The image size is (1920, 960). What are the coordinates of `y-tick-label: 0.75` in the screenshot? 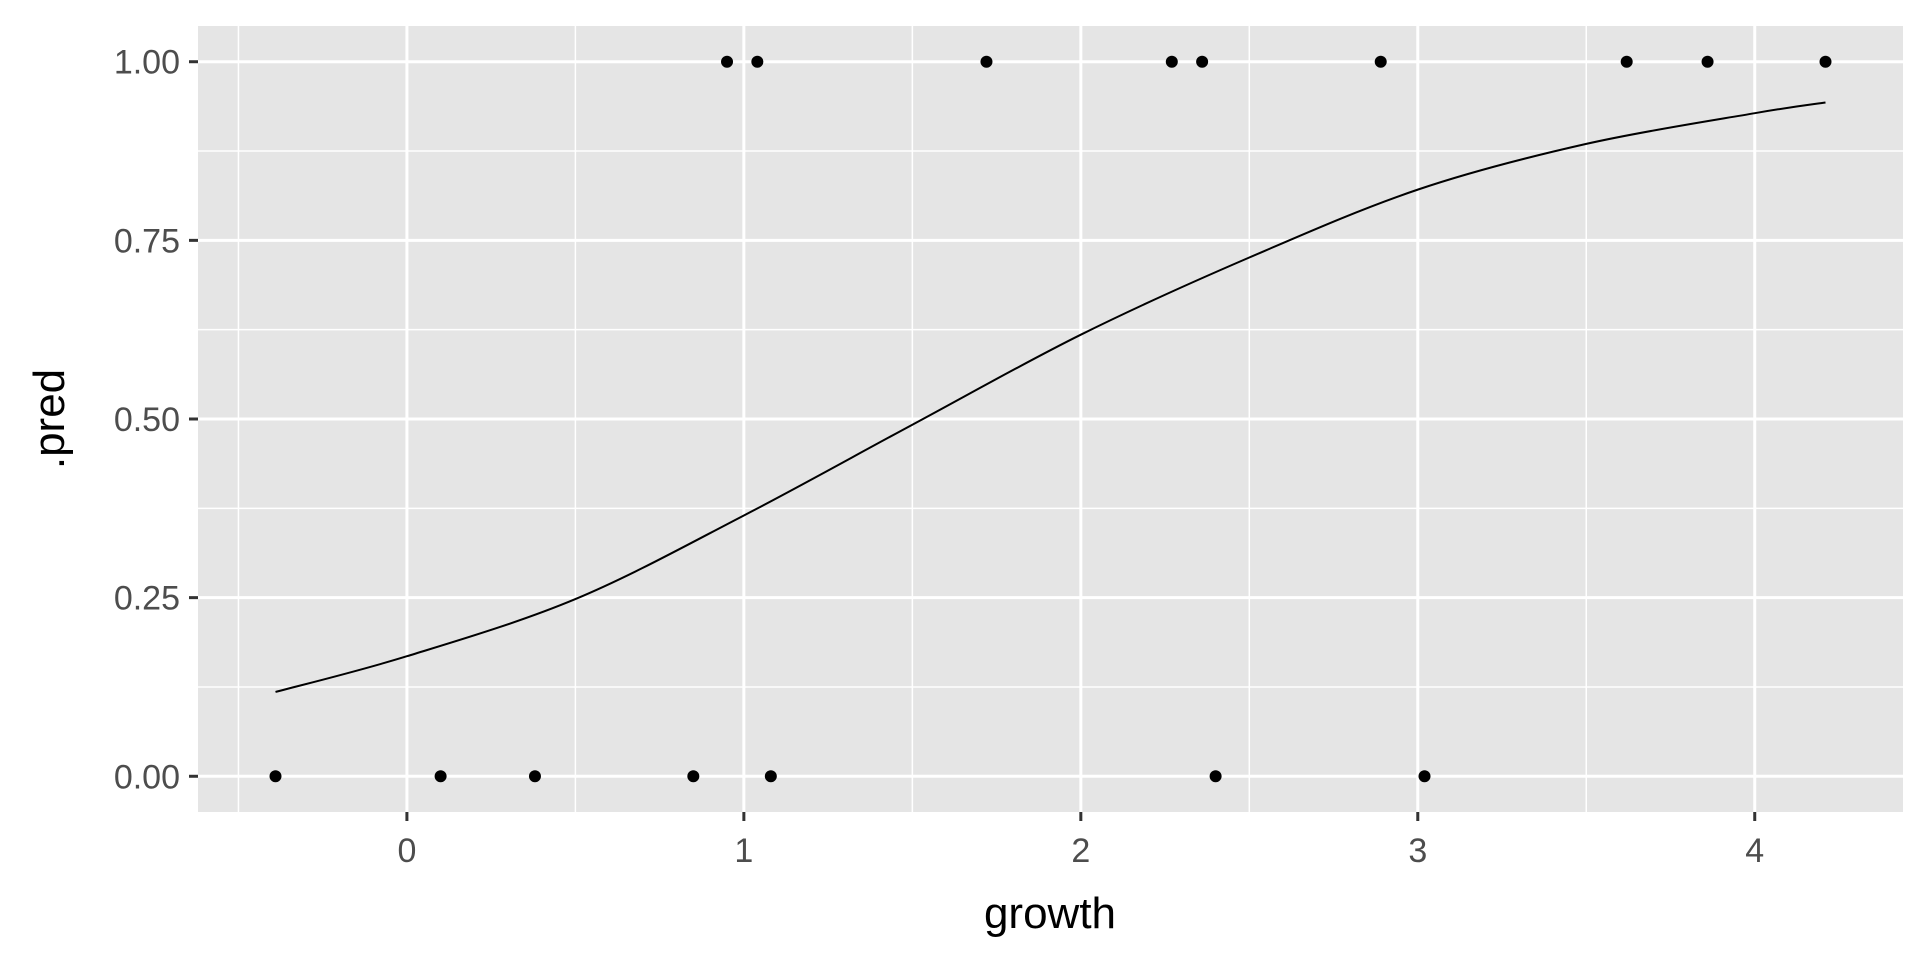 It's located at (147, 241).